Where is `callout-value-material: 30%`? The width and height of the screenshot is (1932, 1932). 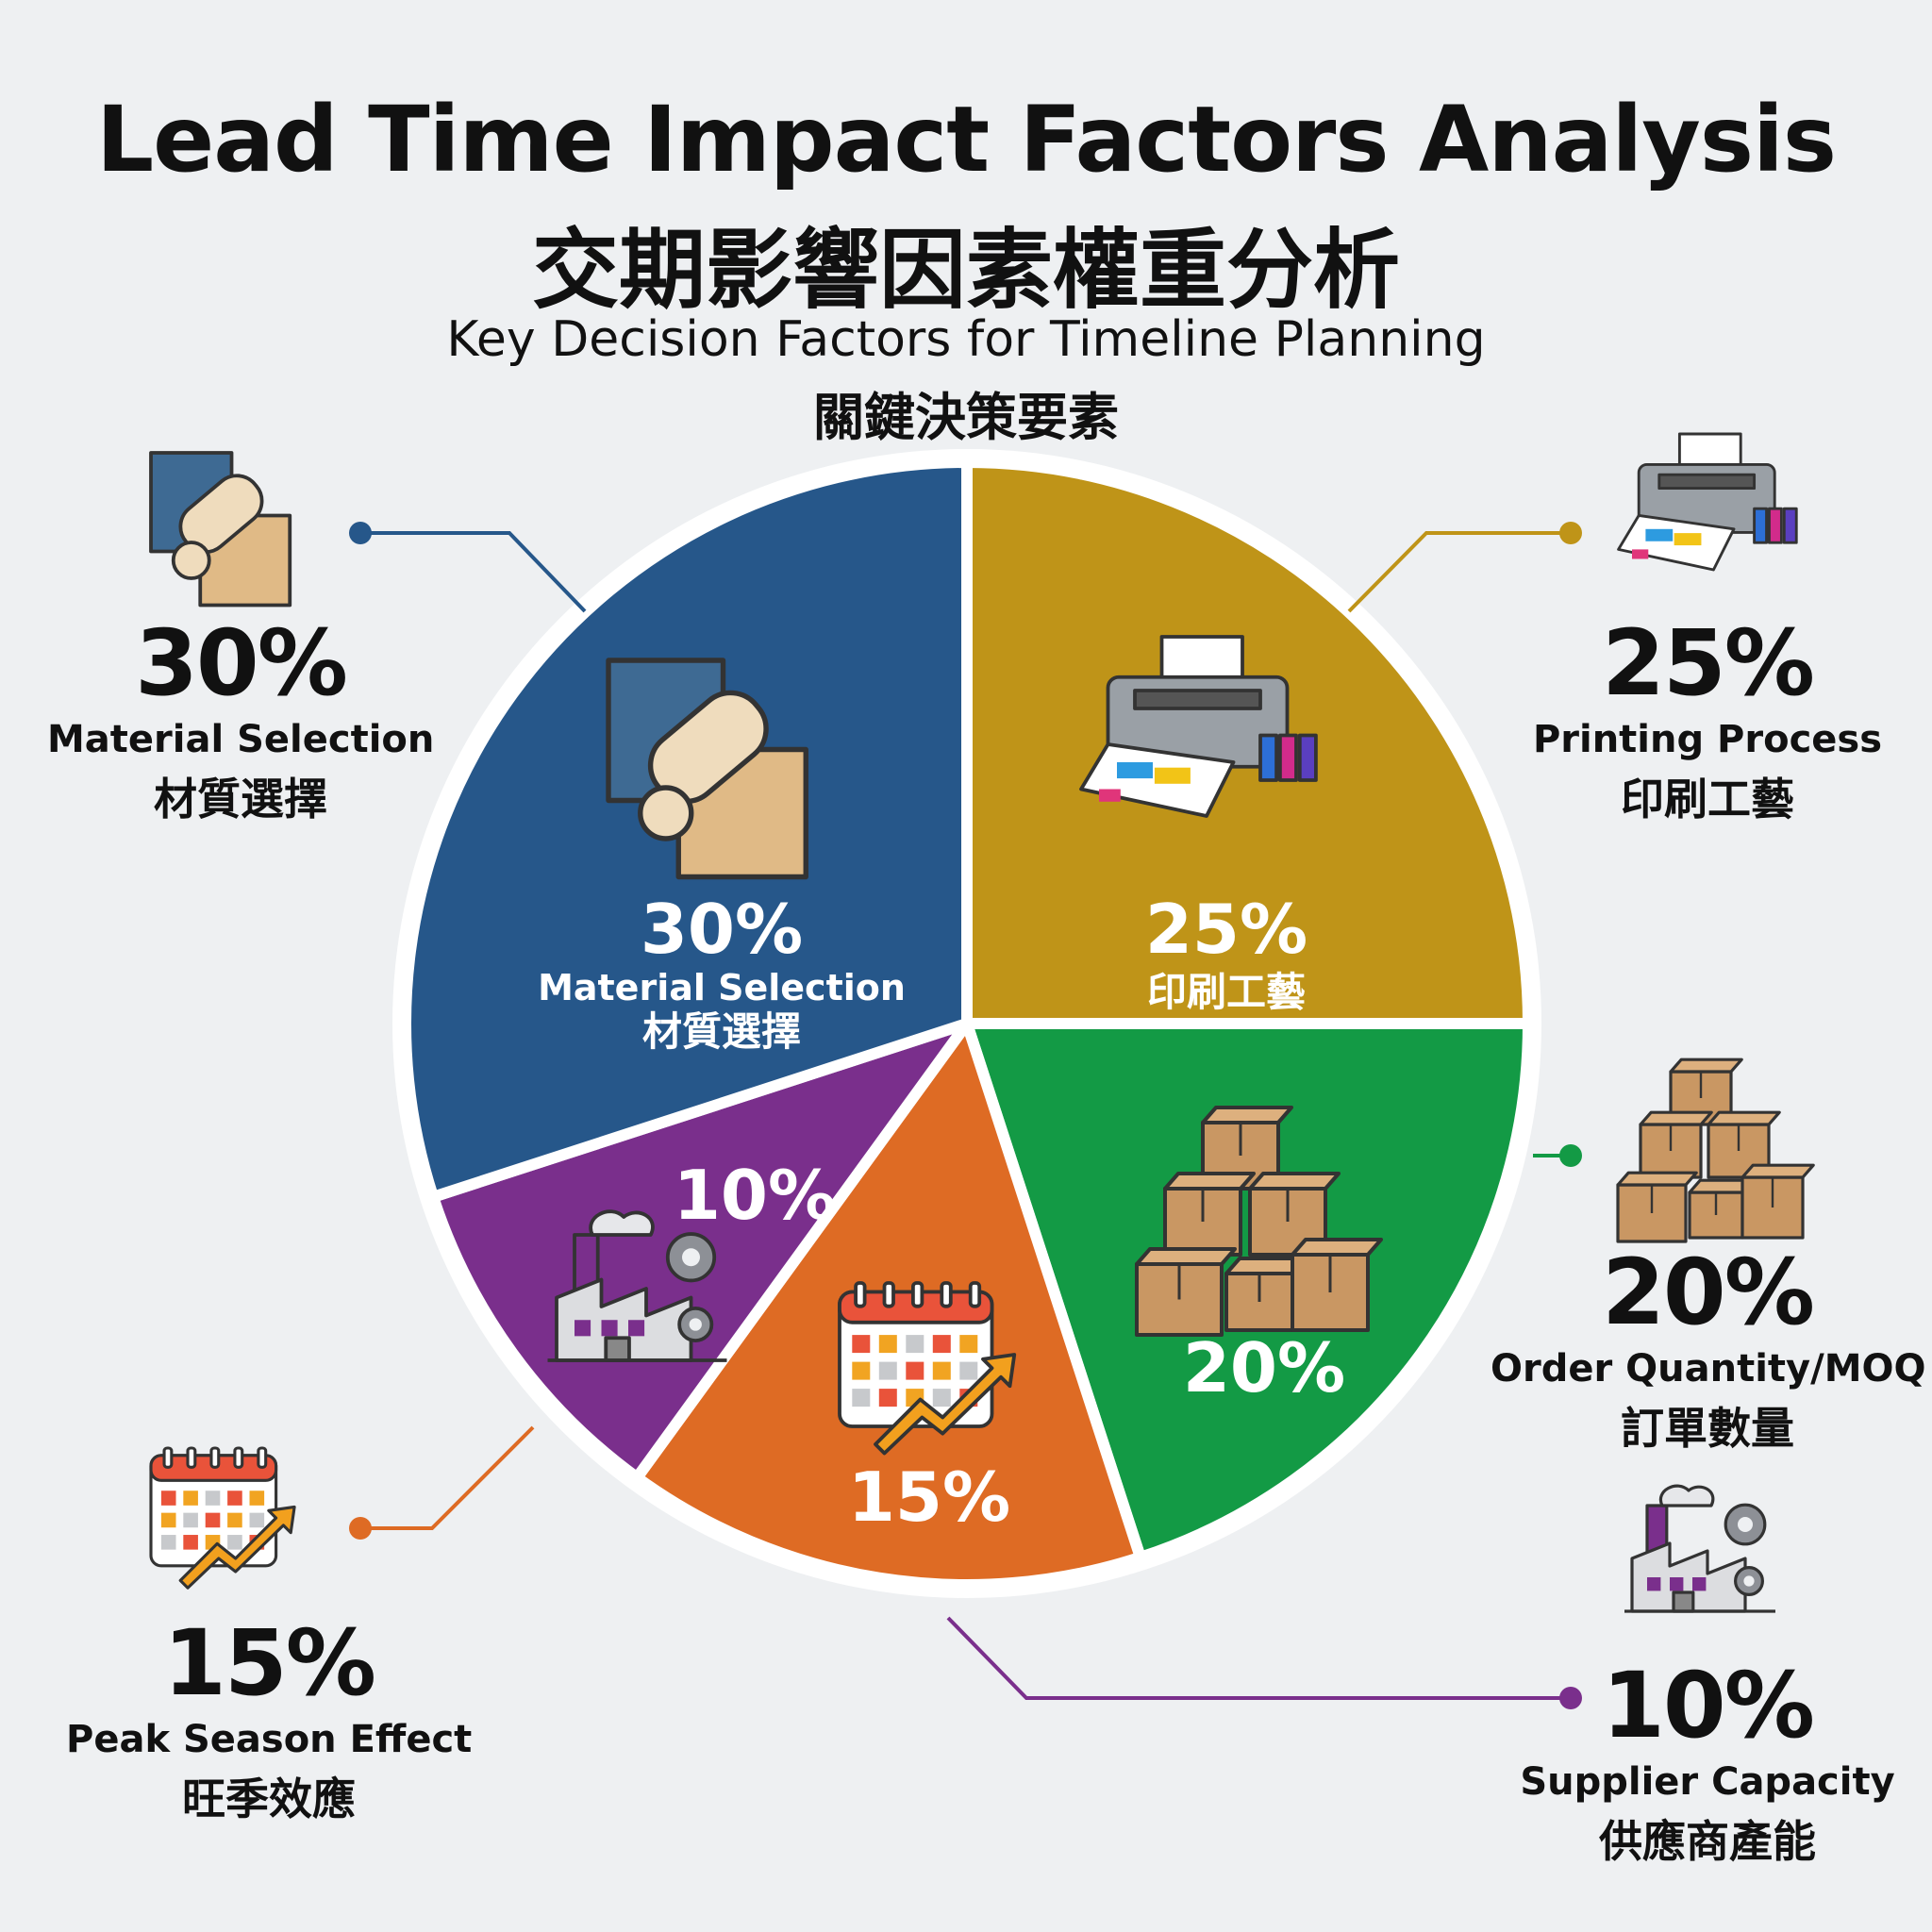 callout-value-material: 30% is located at coordinates (241, 663).